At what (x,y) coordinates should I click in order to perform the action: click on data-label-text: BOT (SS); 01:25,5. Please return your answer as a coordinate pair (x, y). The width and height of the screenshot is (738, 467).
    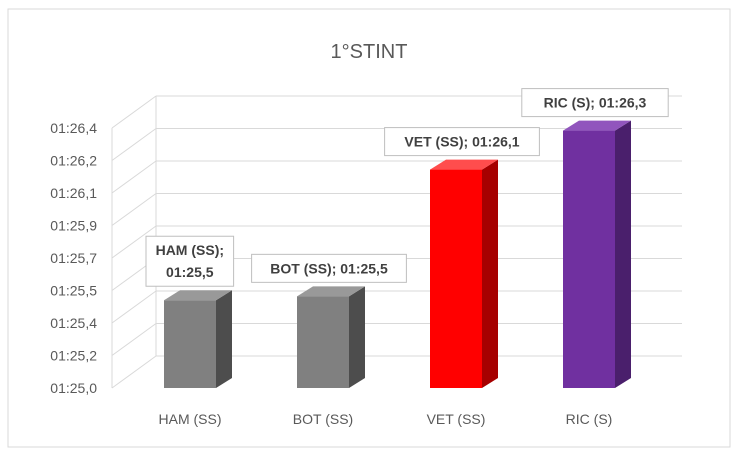
    Looking at the image, I should click on (329, 268).